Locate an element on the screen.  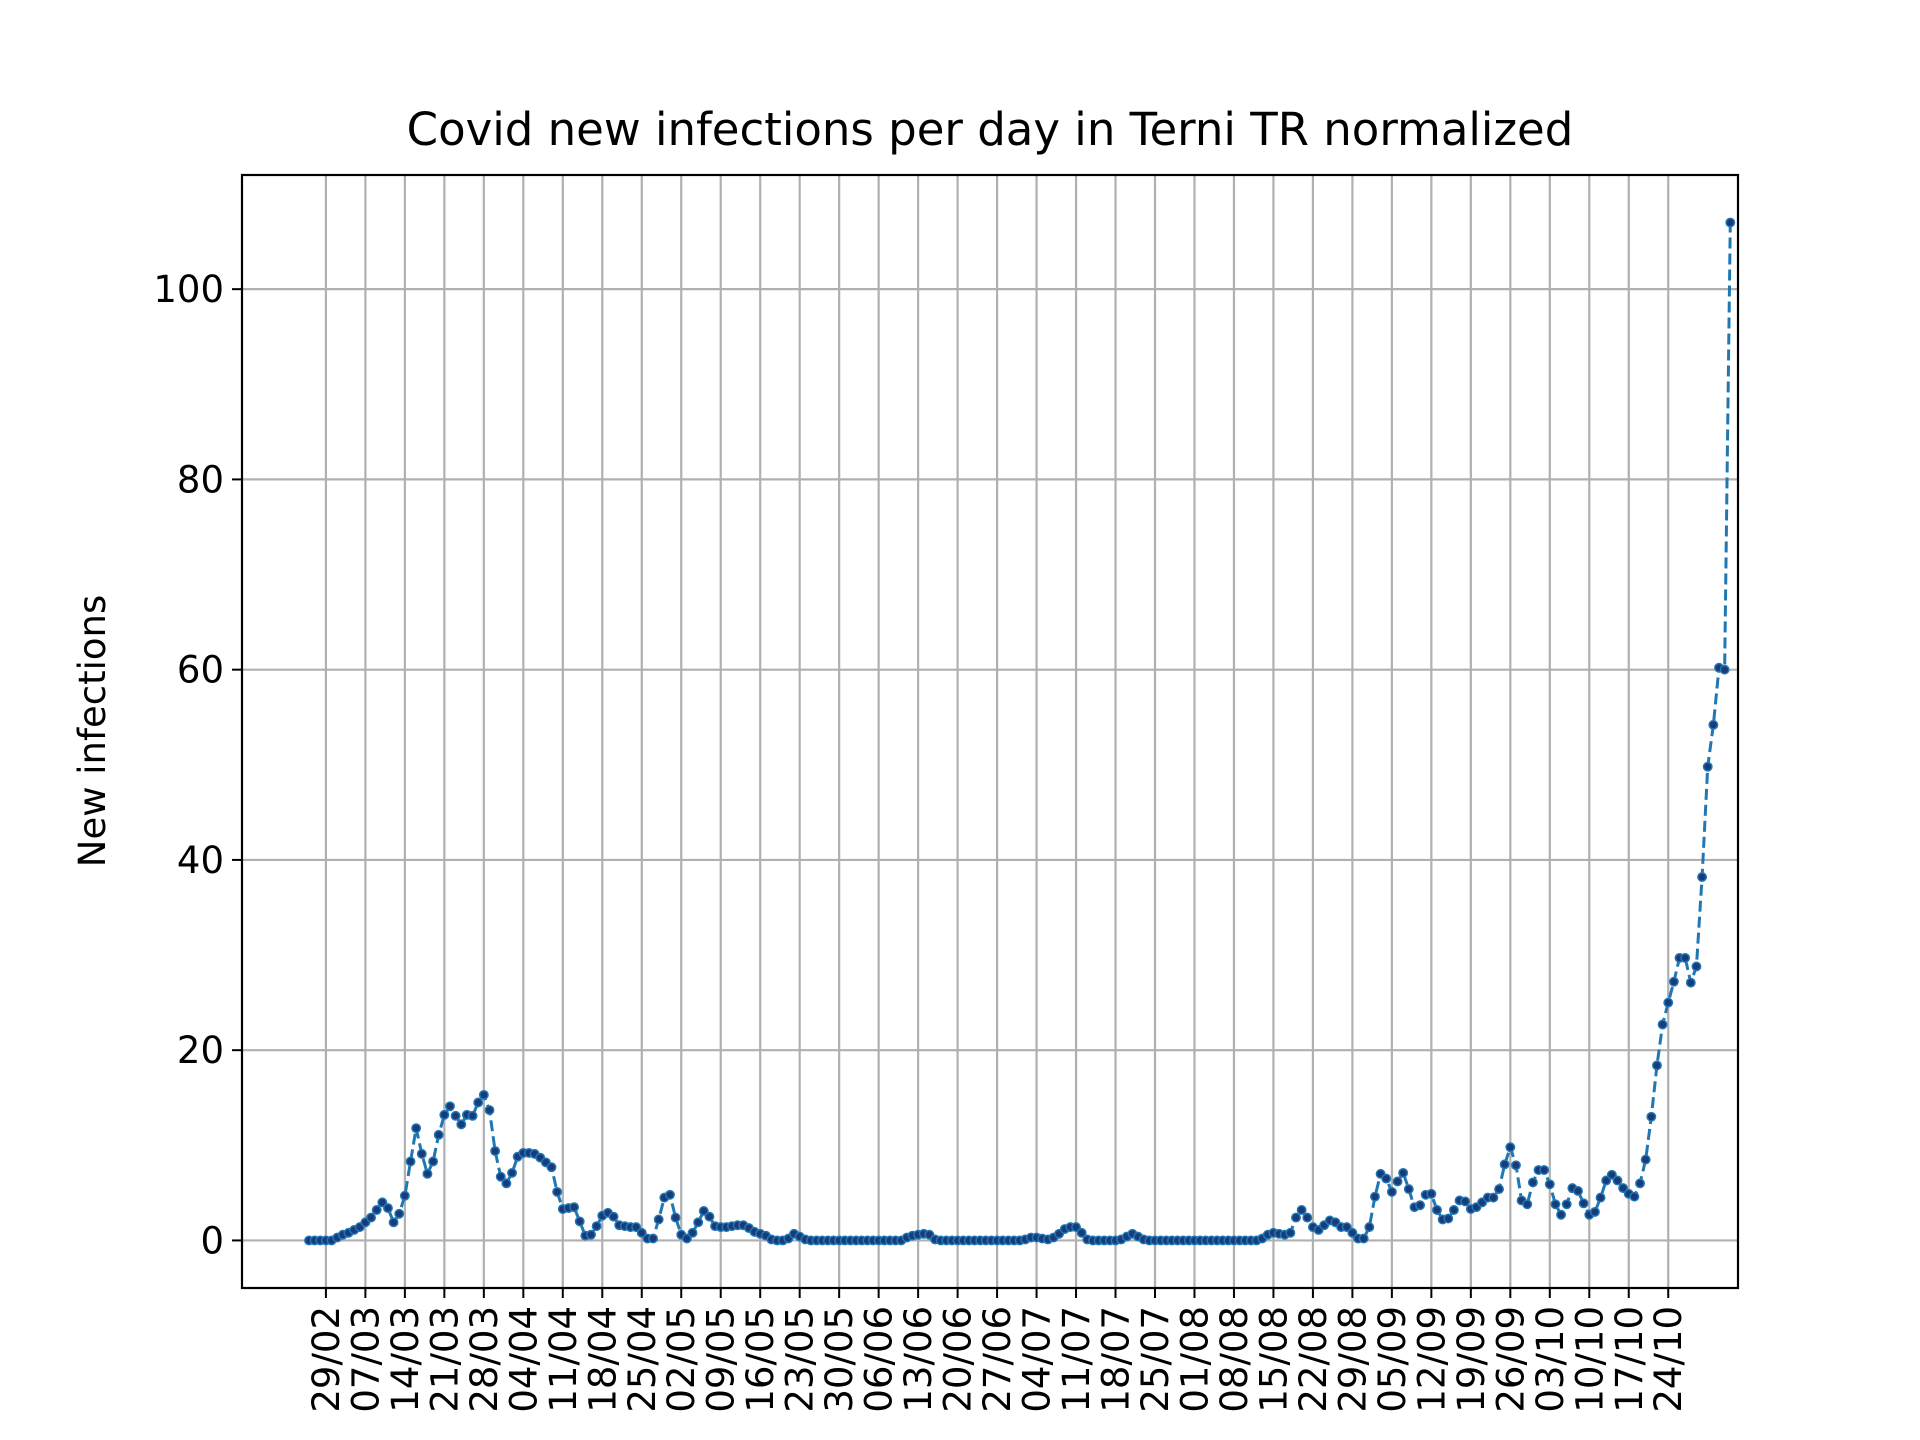
x-tick-label: 17/10 is located at coordinates (1629, 1359).